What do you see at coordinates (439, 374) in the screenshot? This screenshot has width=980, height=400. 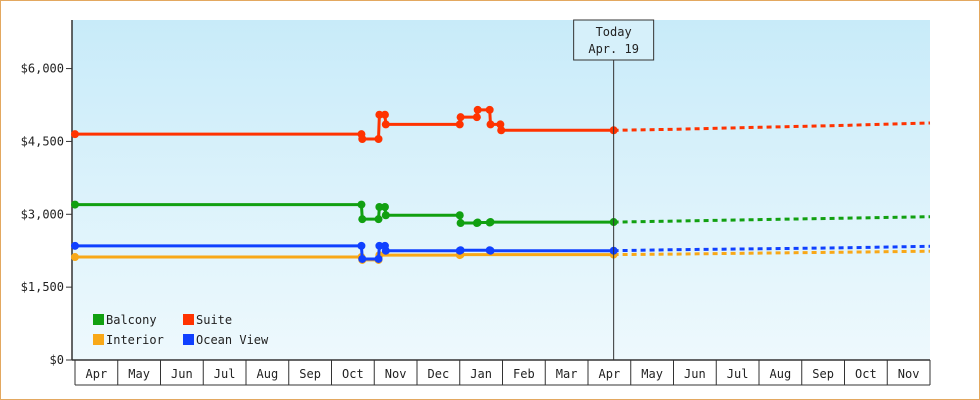 I see `x-tick-label: Dec` at bounding box center [439, 374].